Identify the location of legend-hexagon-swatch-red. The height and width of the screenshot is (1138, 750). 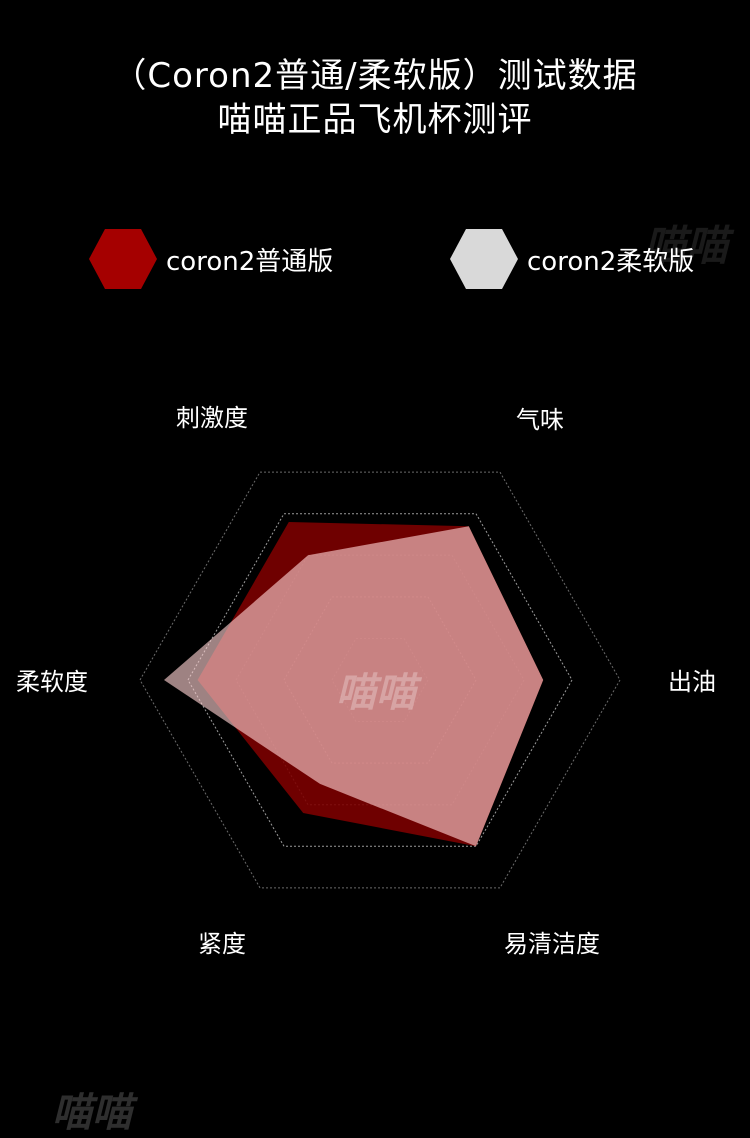
(123, 259).